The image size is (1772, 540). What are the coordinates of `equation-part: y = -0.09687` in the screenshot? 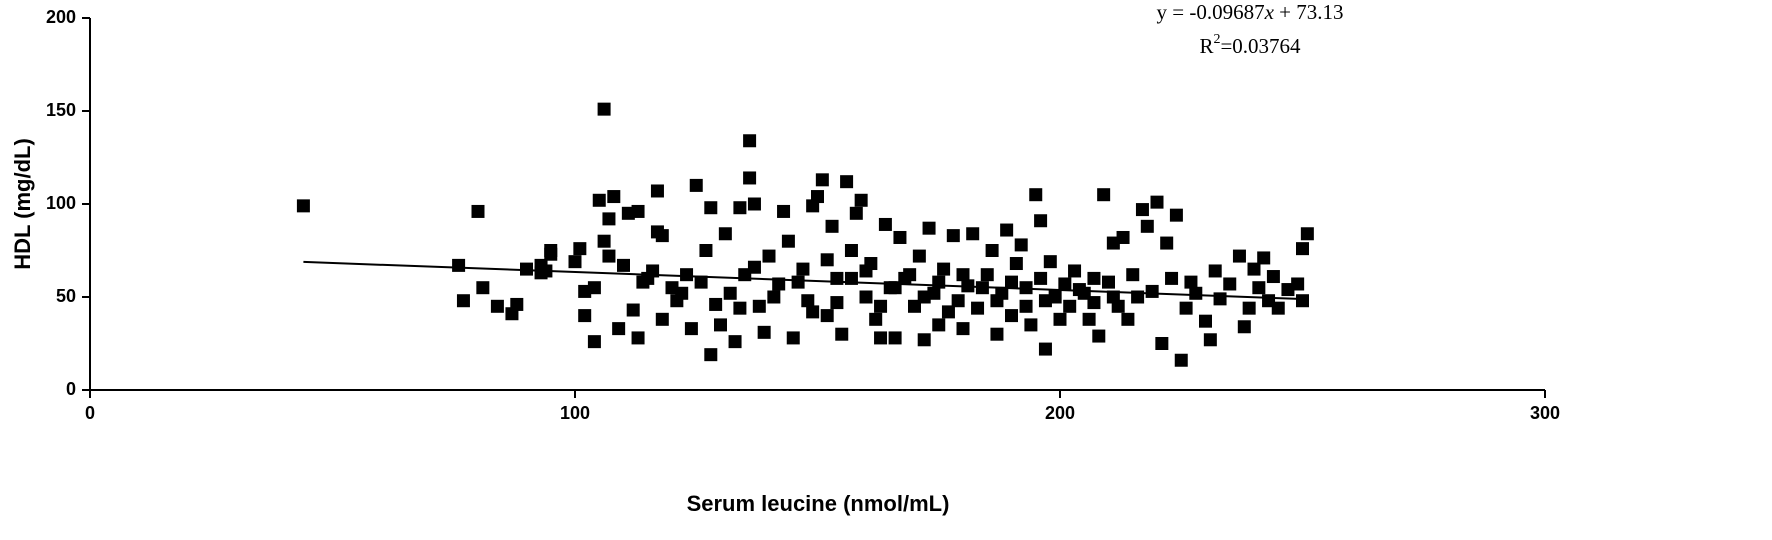 It's located at (1210, 12).